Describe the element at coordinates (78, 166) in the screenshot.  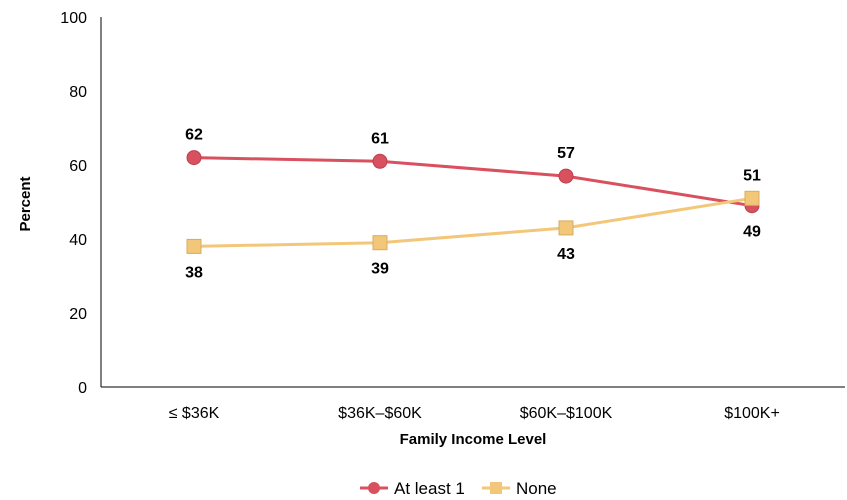
I see `y-tick-label: 60` at that location.